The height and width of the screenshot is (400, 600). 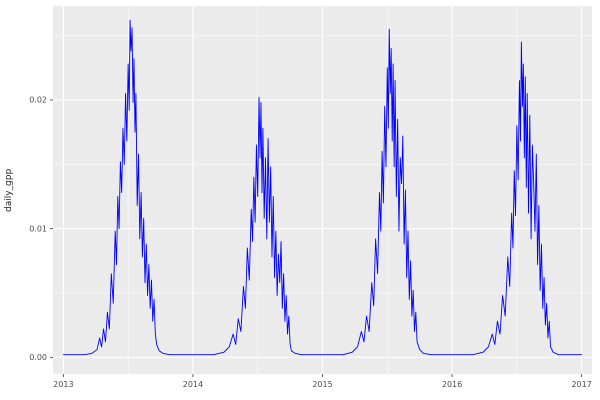 I want to click on x-tick-label: 2016, so click(x=452, y=384).